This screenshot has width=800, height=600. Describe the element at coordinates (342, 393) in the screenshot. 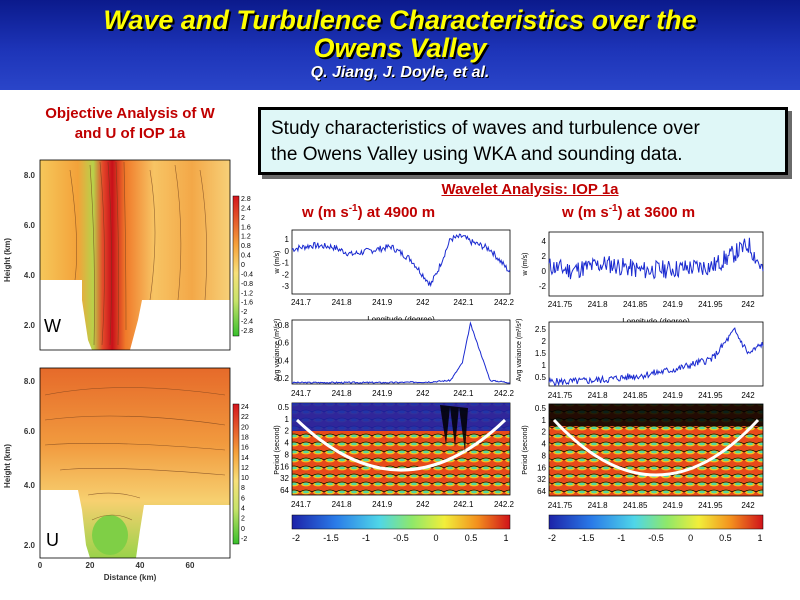

I see `left-var-xtick-1: 241.8` at that location.